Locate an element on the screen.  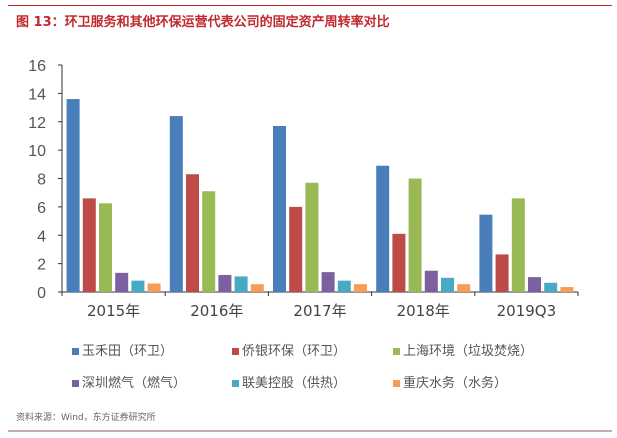
legend-item: 上海环境（垃圾焚烧） is located at coordinates (463, 349).